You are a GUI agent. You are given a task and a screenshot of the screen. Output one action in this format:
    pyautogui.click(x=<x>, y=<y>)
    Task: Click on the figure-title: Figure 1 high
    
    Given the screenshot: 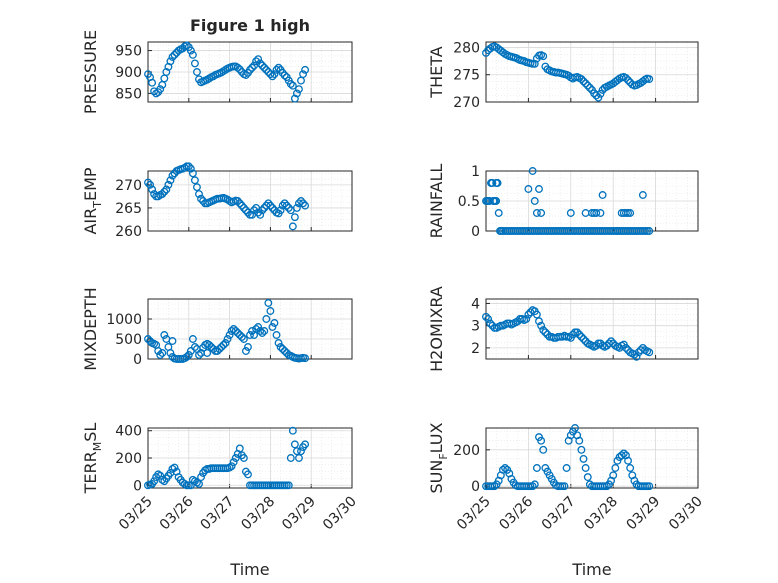 What is the action you would take?
    pyautogui.click(x=250, y=25)
    